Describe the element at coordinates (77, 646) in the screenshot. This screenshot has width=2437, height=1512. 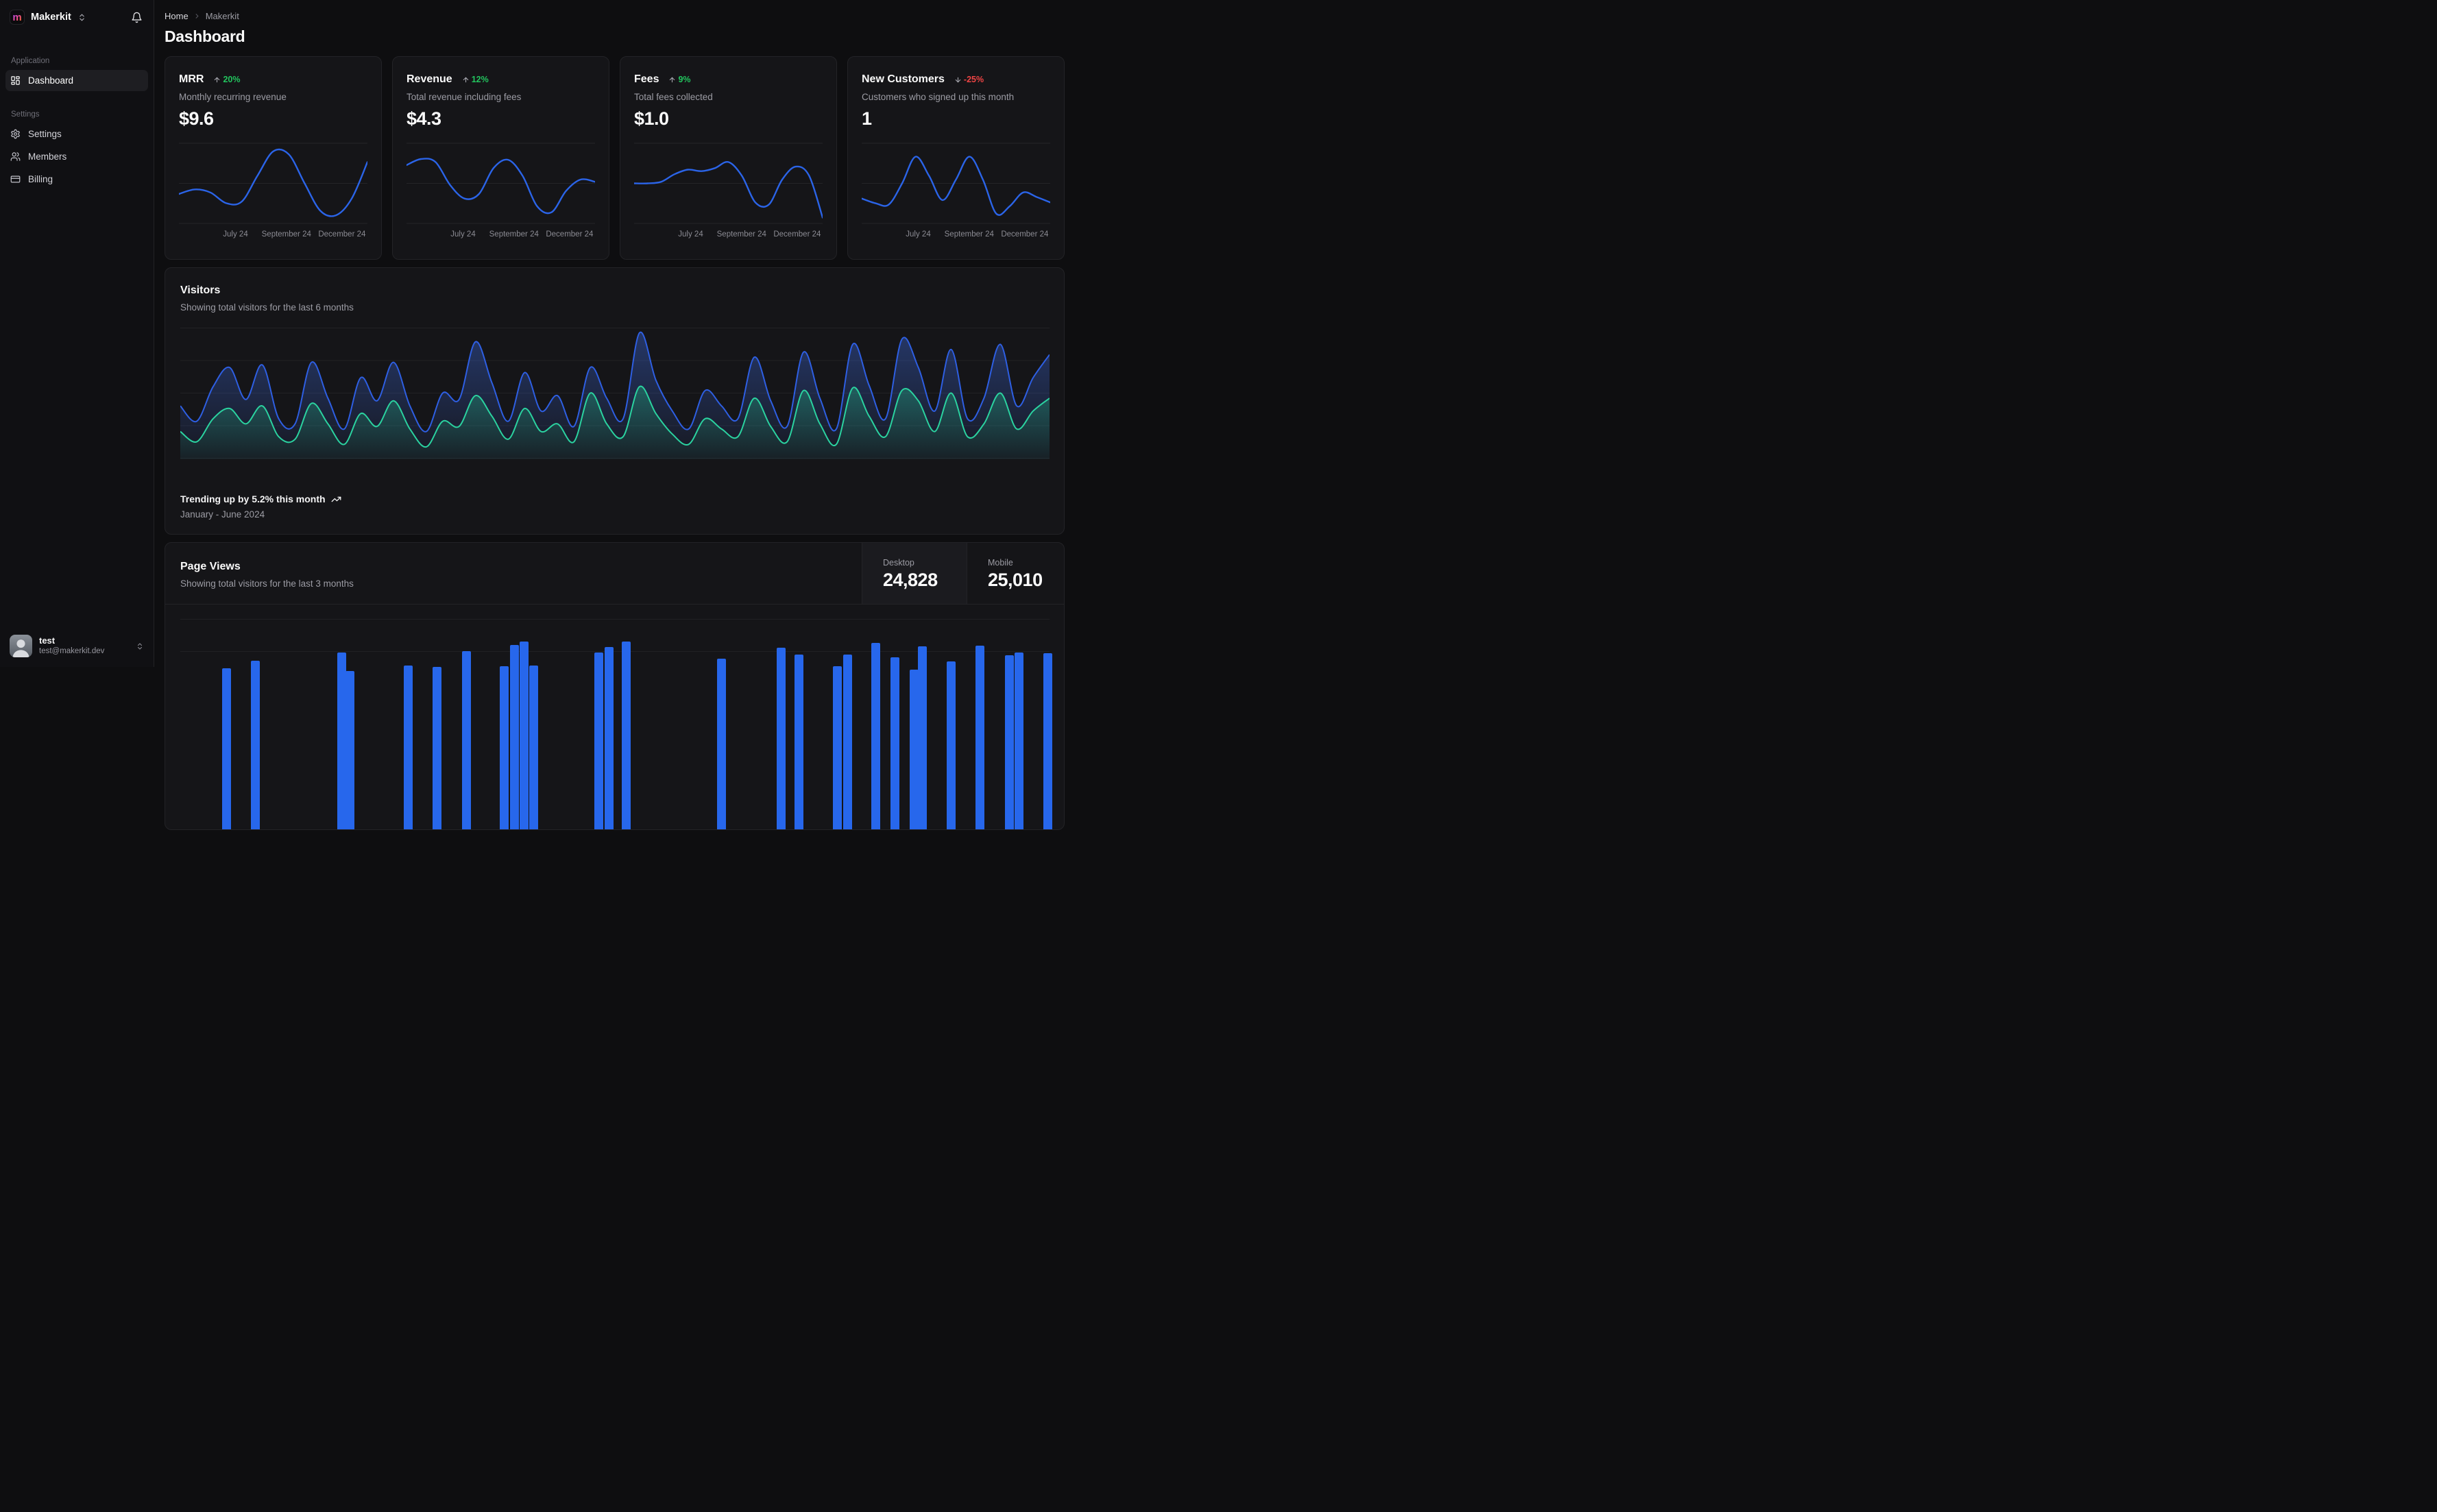
I see `user-menu: test test@makerkit.dev` at that location.